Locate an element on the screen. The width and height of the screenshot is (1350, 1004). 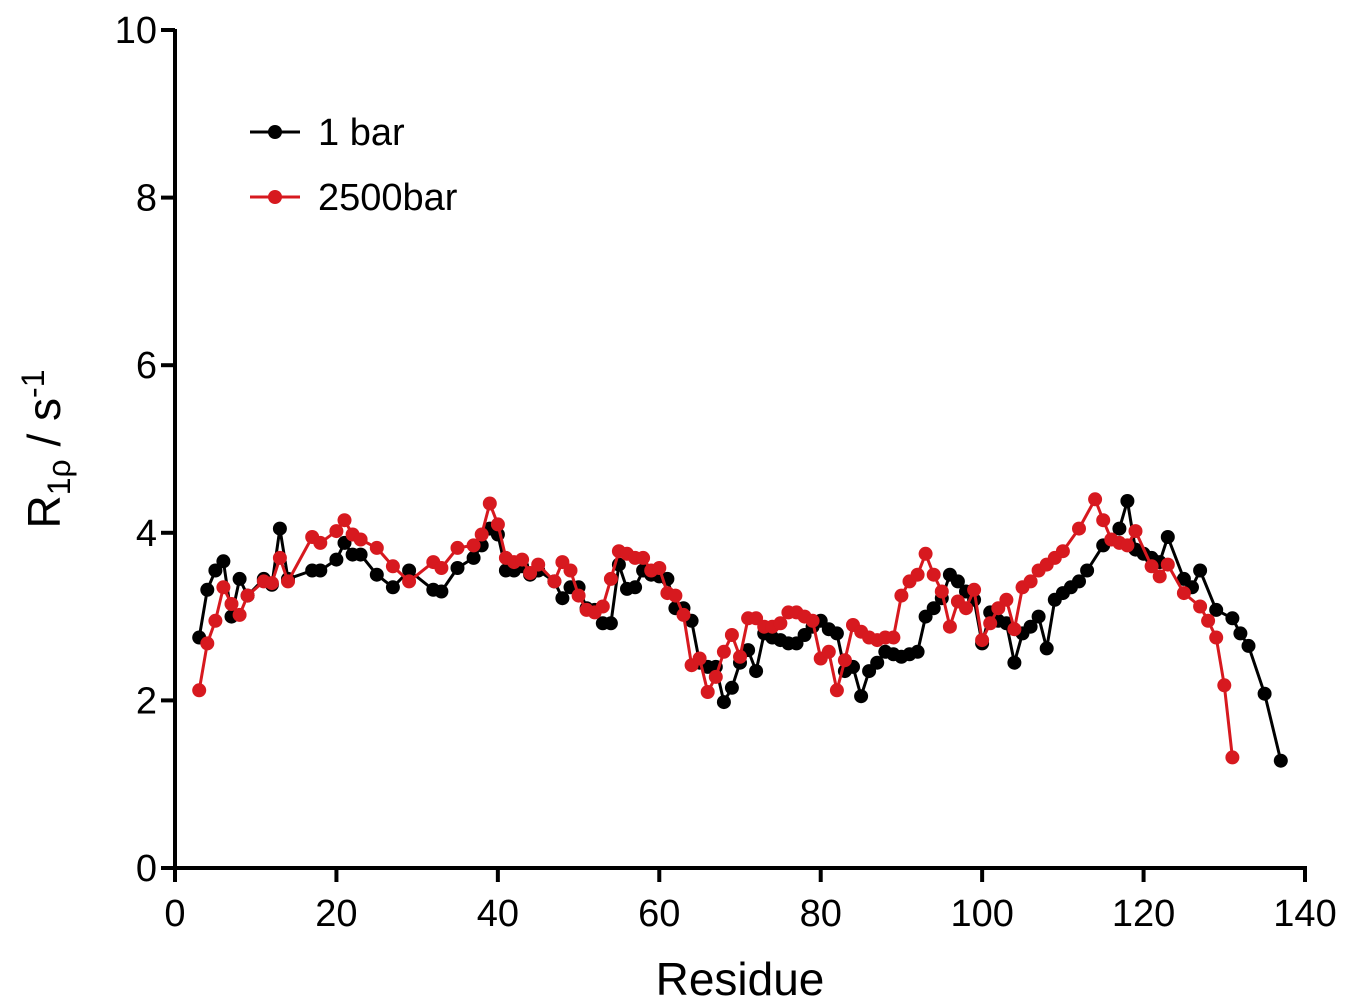
y-axis-title-main: R is located at coordinates (44, 511).